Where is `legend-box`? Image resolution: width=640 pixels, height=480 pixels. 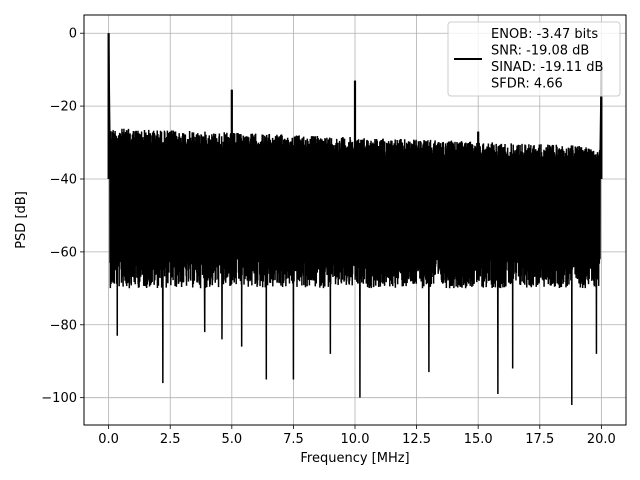
legend-box is located at coordinates (534, 59).